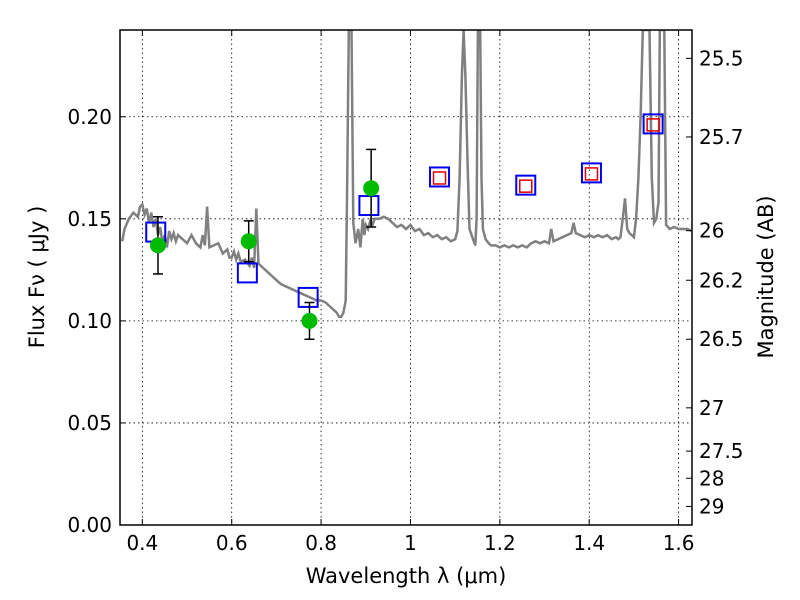 This screenshot has width=800, height=600. What do you see at coordinates (721, 339) in the screenshot?
I see `magnitude-tick-label: 26.5` at bounding box center [721, 339].